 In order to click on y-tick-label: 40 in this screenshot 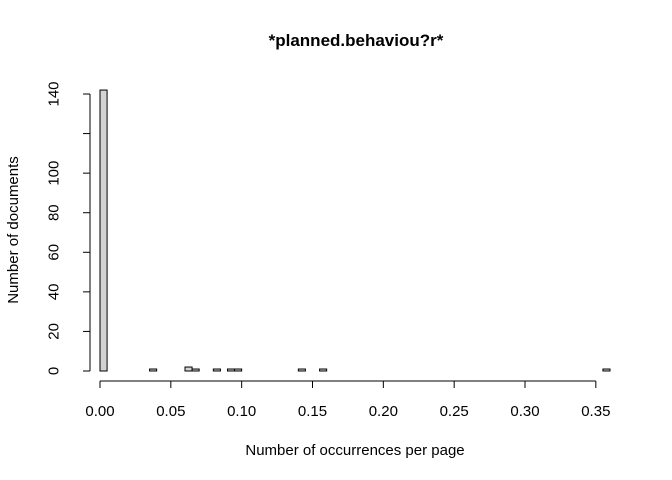, I will do `click(54, 292)`.